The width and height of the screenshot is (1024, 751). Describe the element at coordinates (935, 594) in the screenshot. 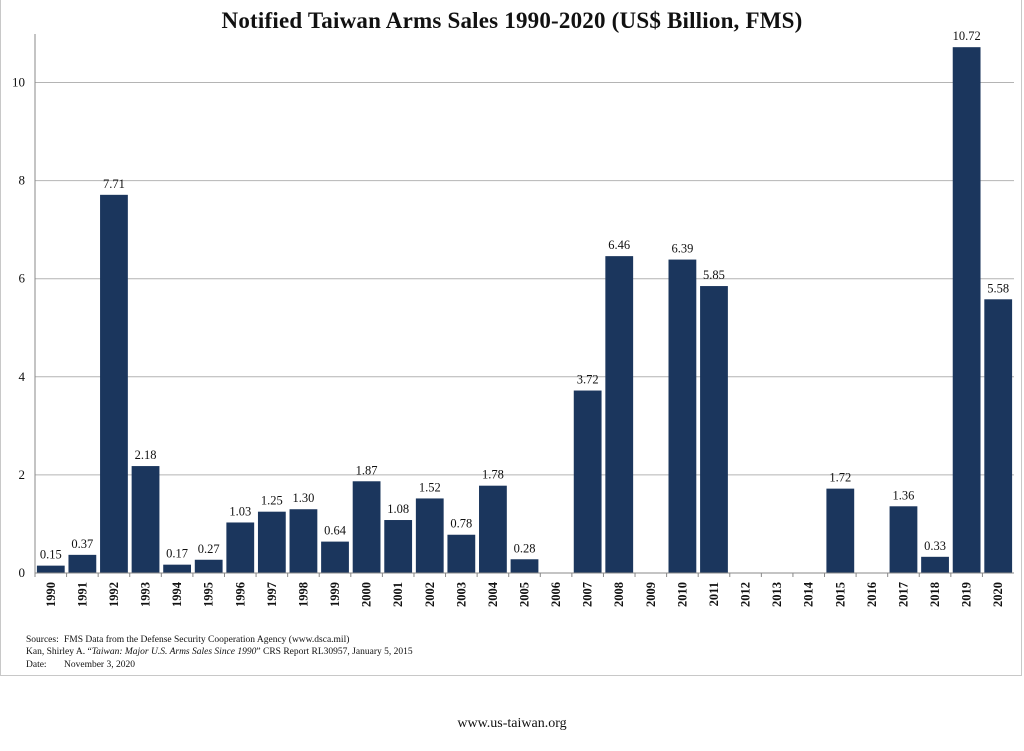

I see `x-tick-label: 2018` at that location.